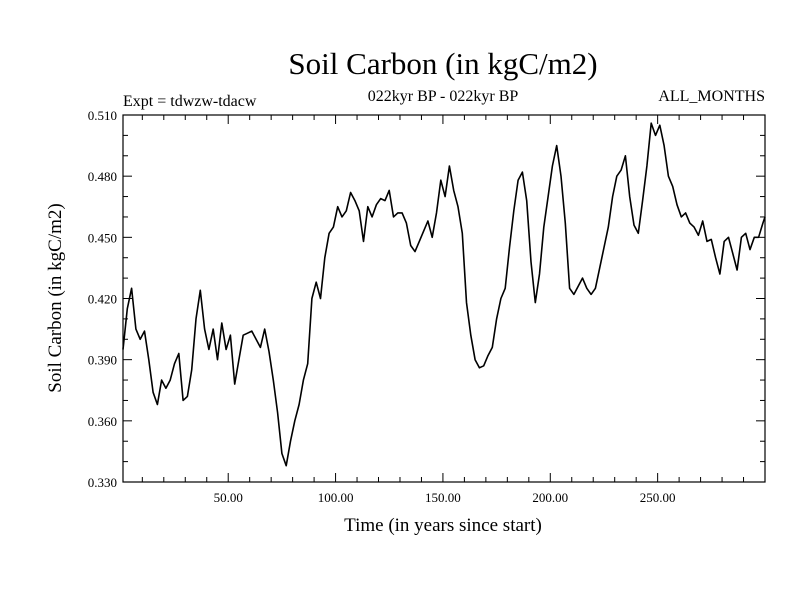  I want to click on y-tick-label: 0.480, so click(102, 176).